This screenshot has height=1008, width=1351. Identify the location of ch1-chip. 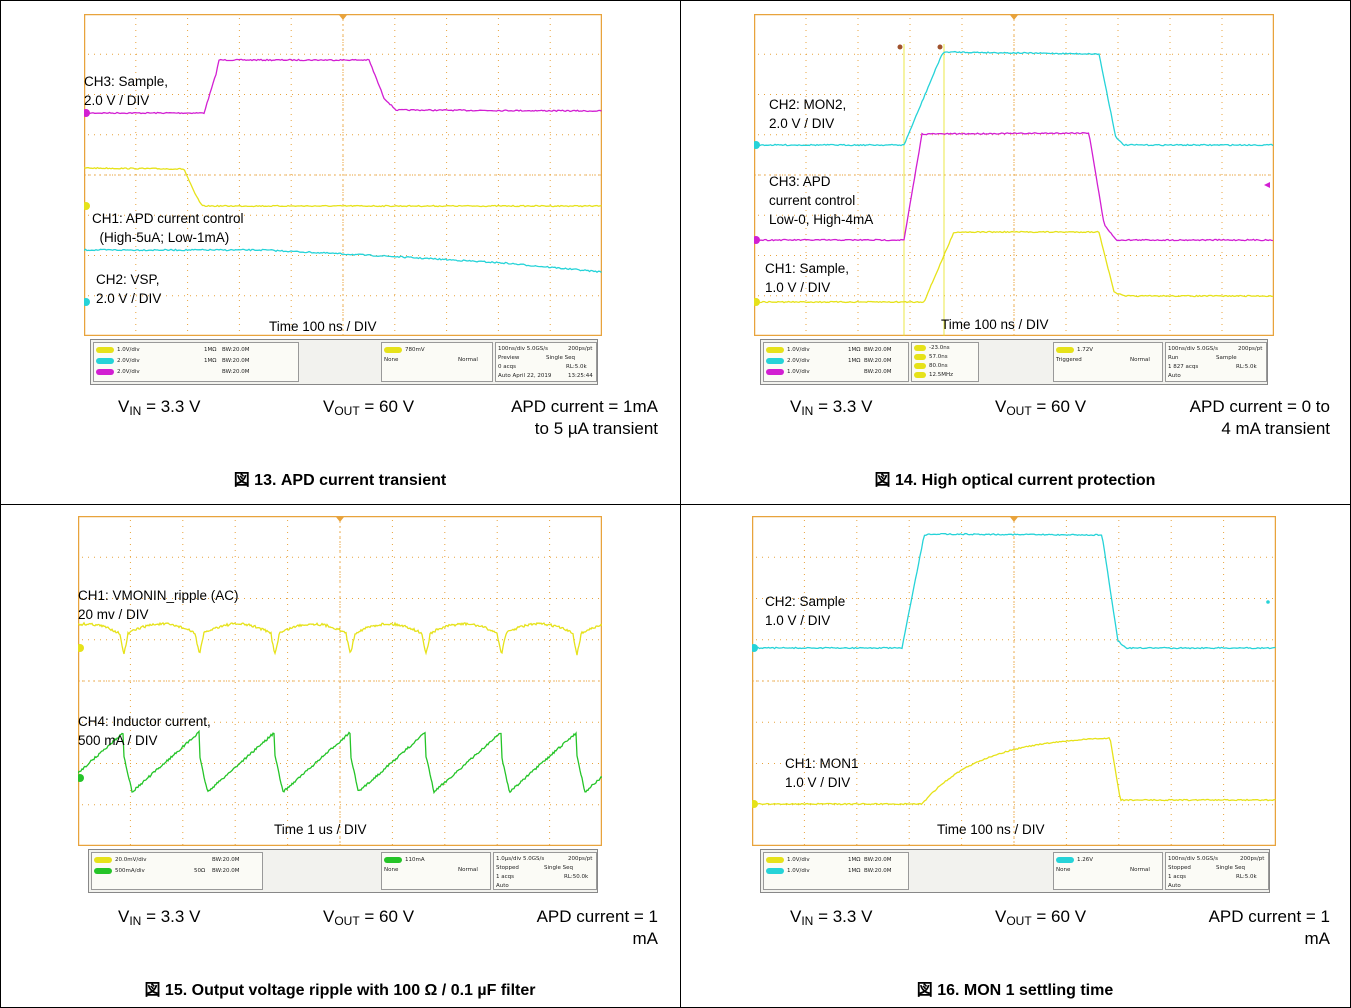
(775, 859).